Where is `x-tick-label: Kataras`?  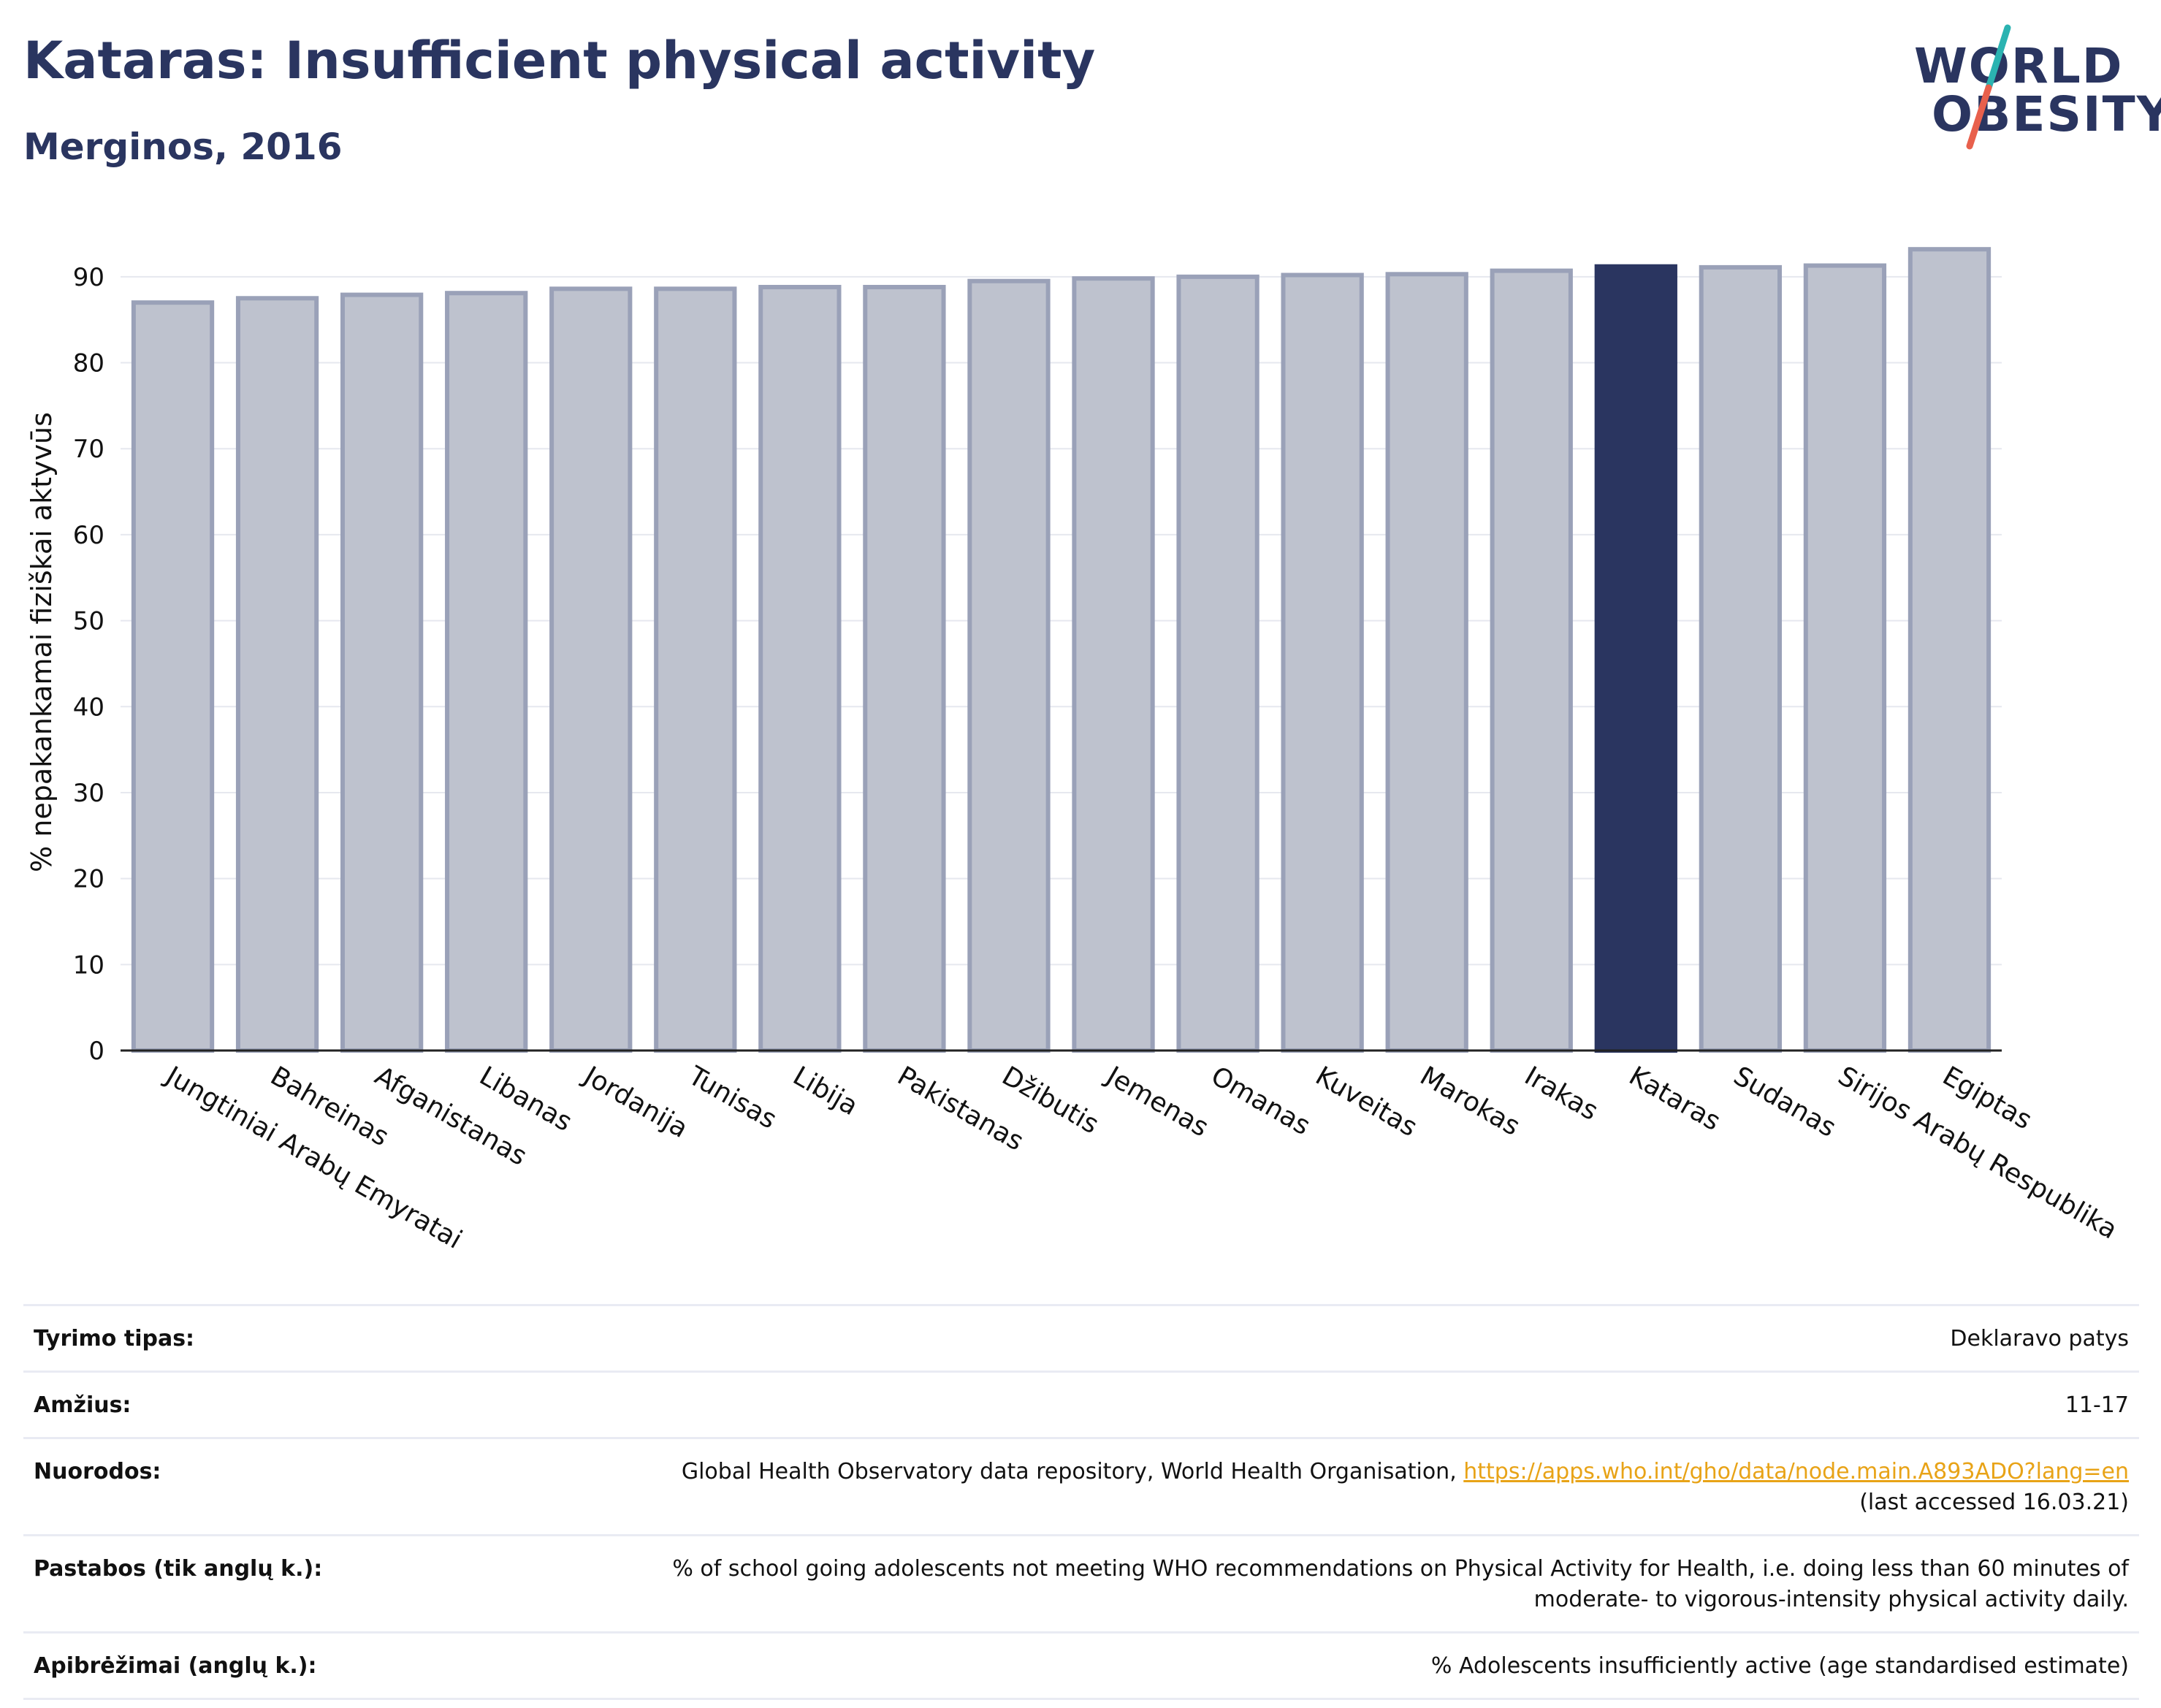 x-tick-label: Kataras is located at coordinates (1675, 1099).